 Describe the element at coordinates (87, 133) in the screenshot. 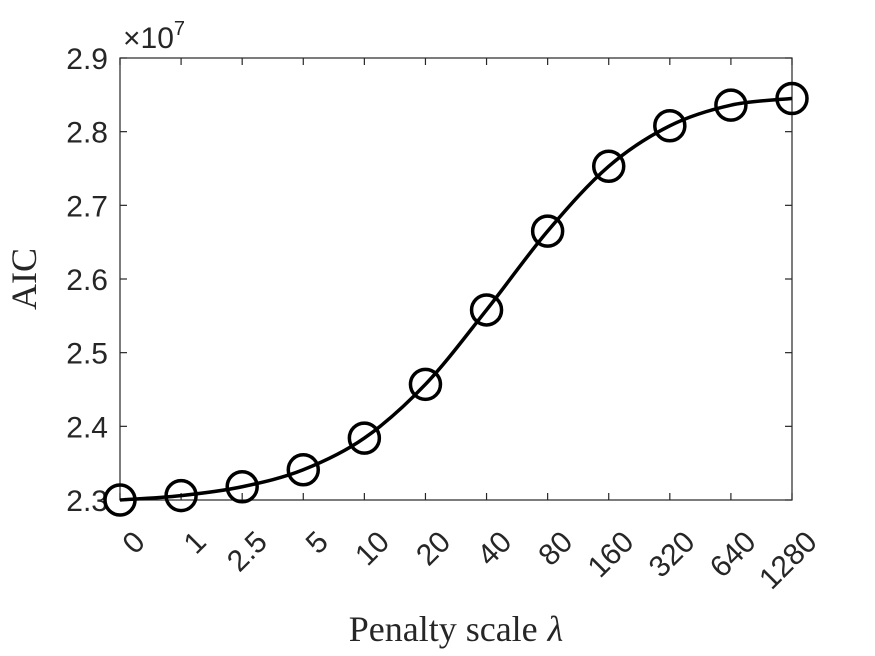

I see `y-tick-label: 2.8` at that location.